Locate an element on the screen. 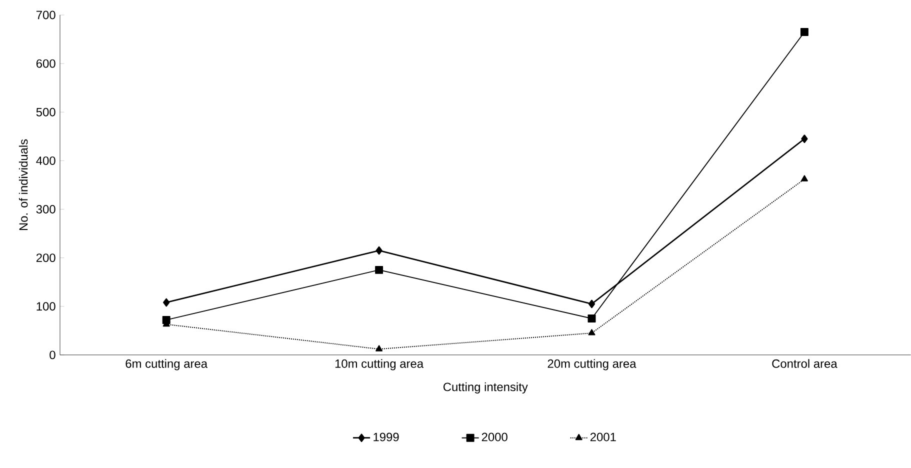 Image resolution: width=911 pixels, height=468 pixels. y-axis-title: No. of individuals is located at coordinates (23, 184).